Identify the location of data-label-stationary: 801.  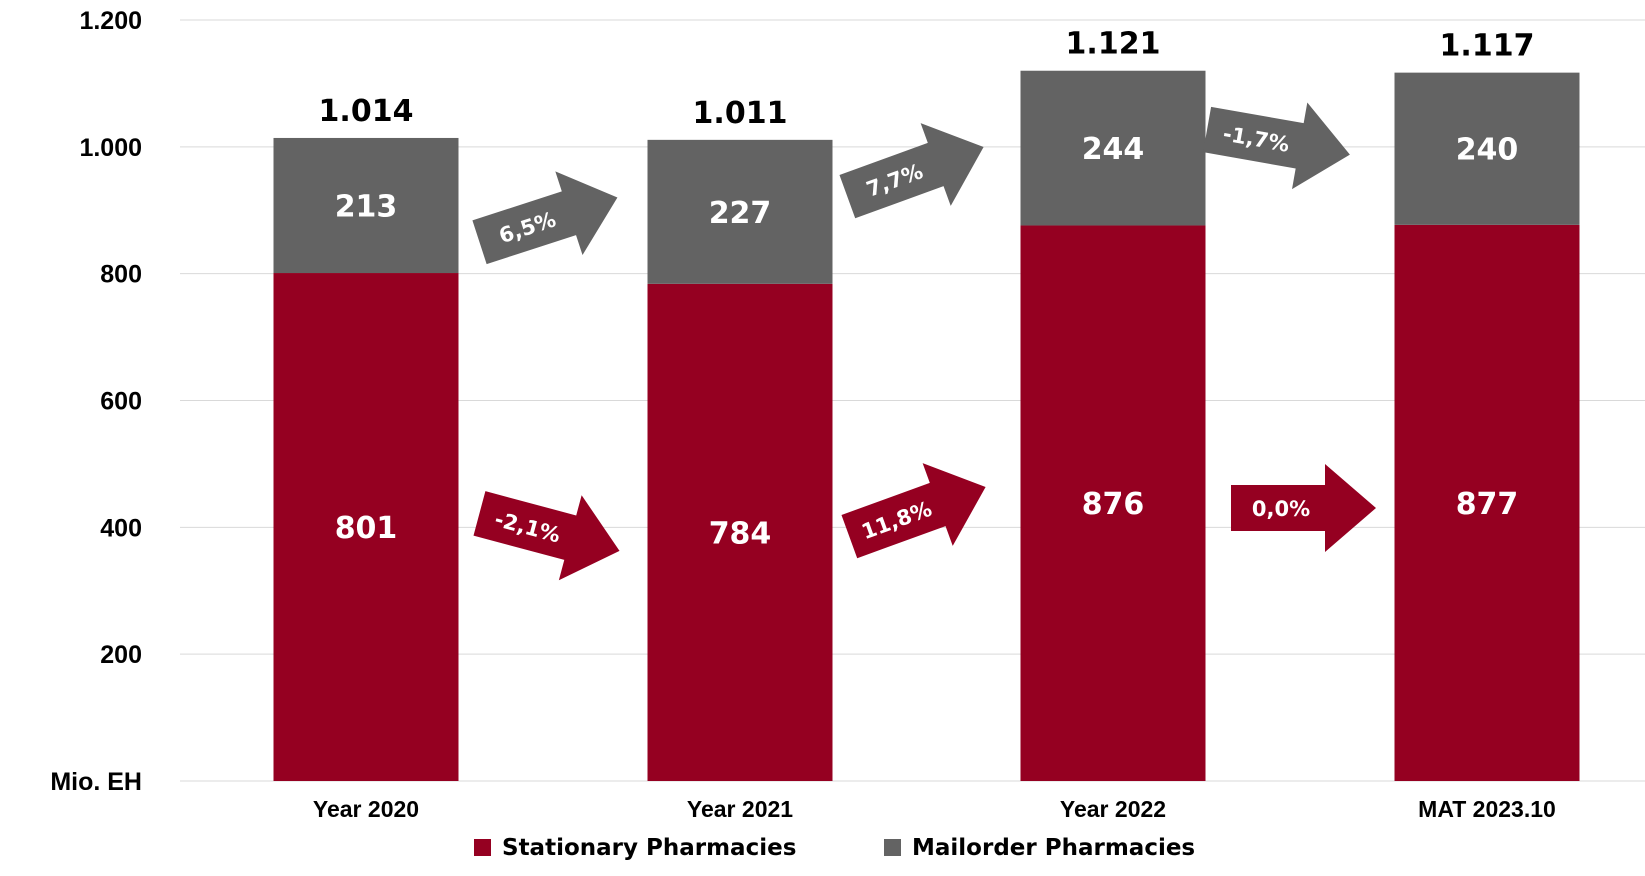
(366, 528).